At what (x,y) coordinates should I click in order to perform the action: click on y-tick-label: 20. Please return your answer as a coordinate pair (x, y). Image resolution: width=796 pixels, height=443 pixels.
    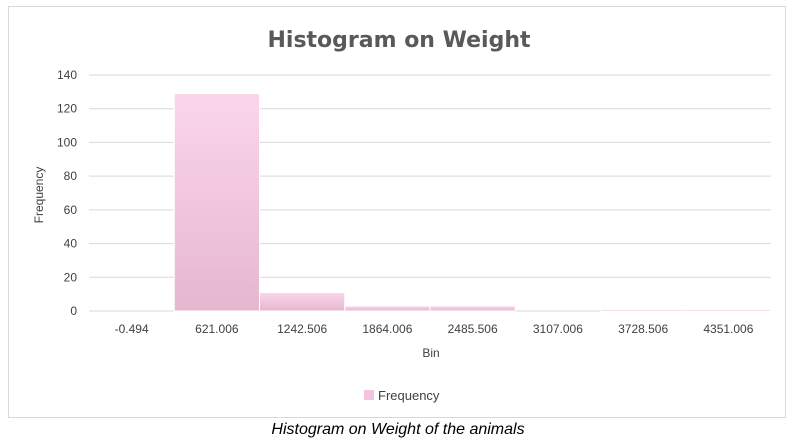
    Looking at the image, I should click on (71, 277).